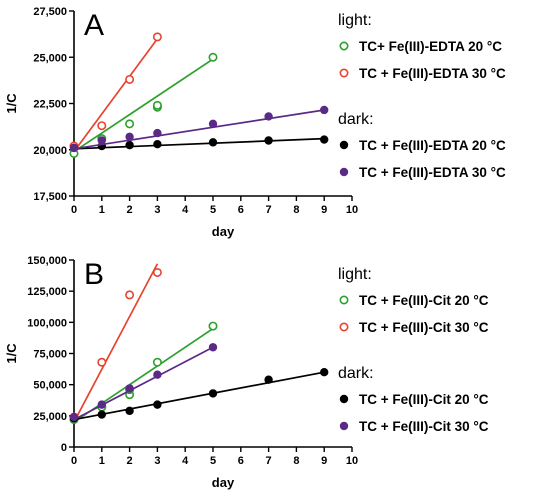  Describe the element at coordinates (50, 12) in the screenshot. I see `y-tick-label: 27,500` at that location.